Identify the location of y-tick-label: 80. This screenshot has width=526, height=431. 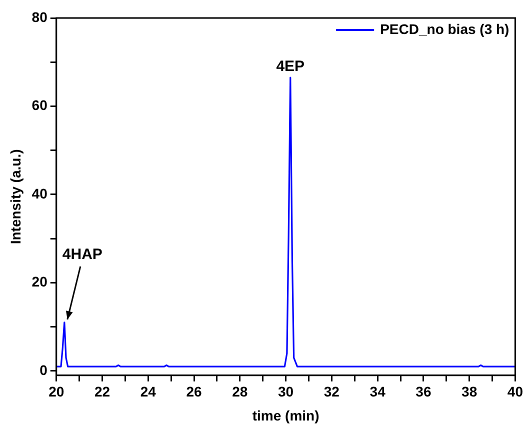
(40, 16).